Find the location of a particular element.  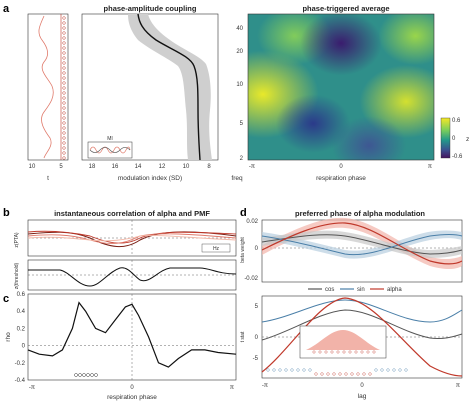

mi-tick-8: 8 is located at coordinates (209, 167).